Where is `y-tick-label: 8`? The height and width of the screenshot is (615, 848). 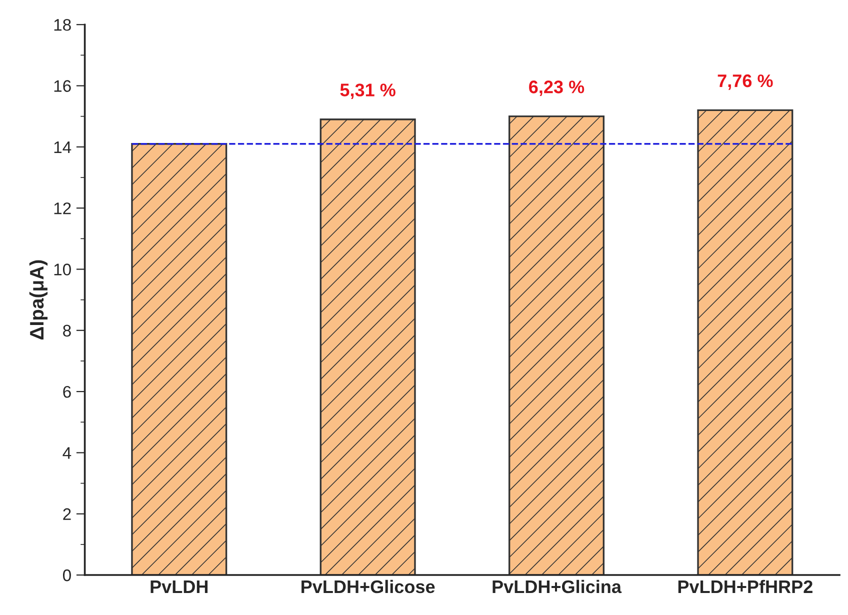 y-tick-label: 8 is located at coordinates (67, 330).